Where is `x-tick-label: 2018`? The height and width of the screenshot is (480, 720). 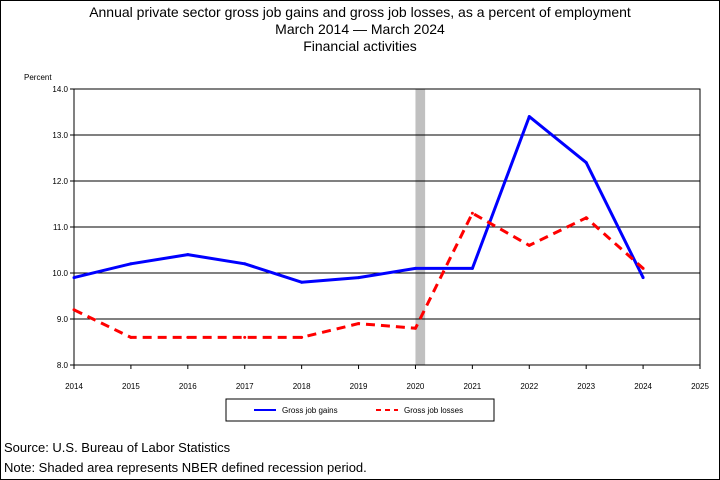
x-tick-label: 2018 is located at coordinates (302, 386).